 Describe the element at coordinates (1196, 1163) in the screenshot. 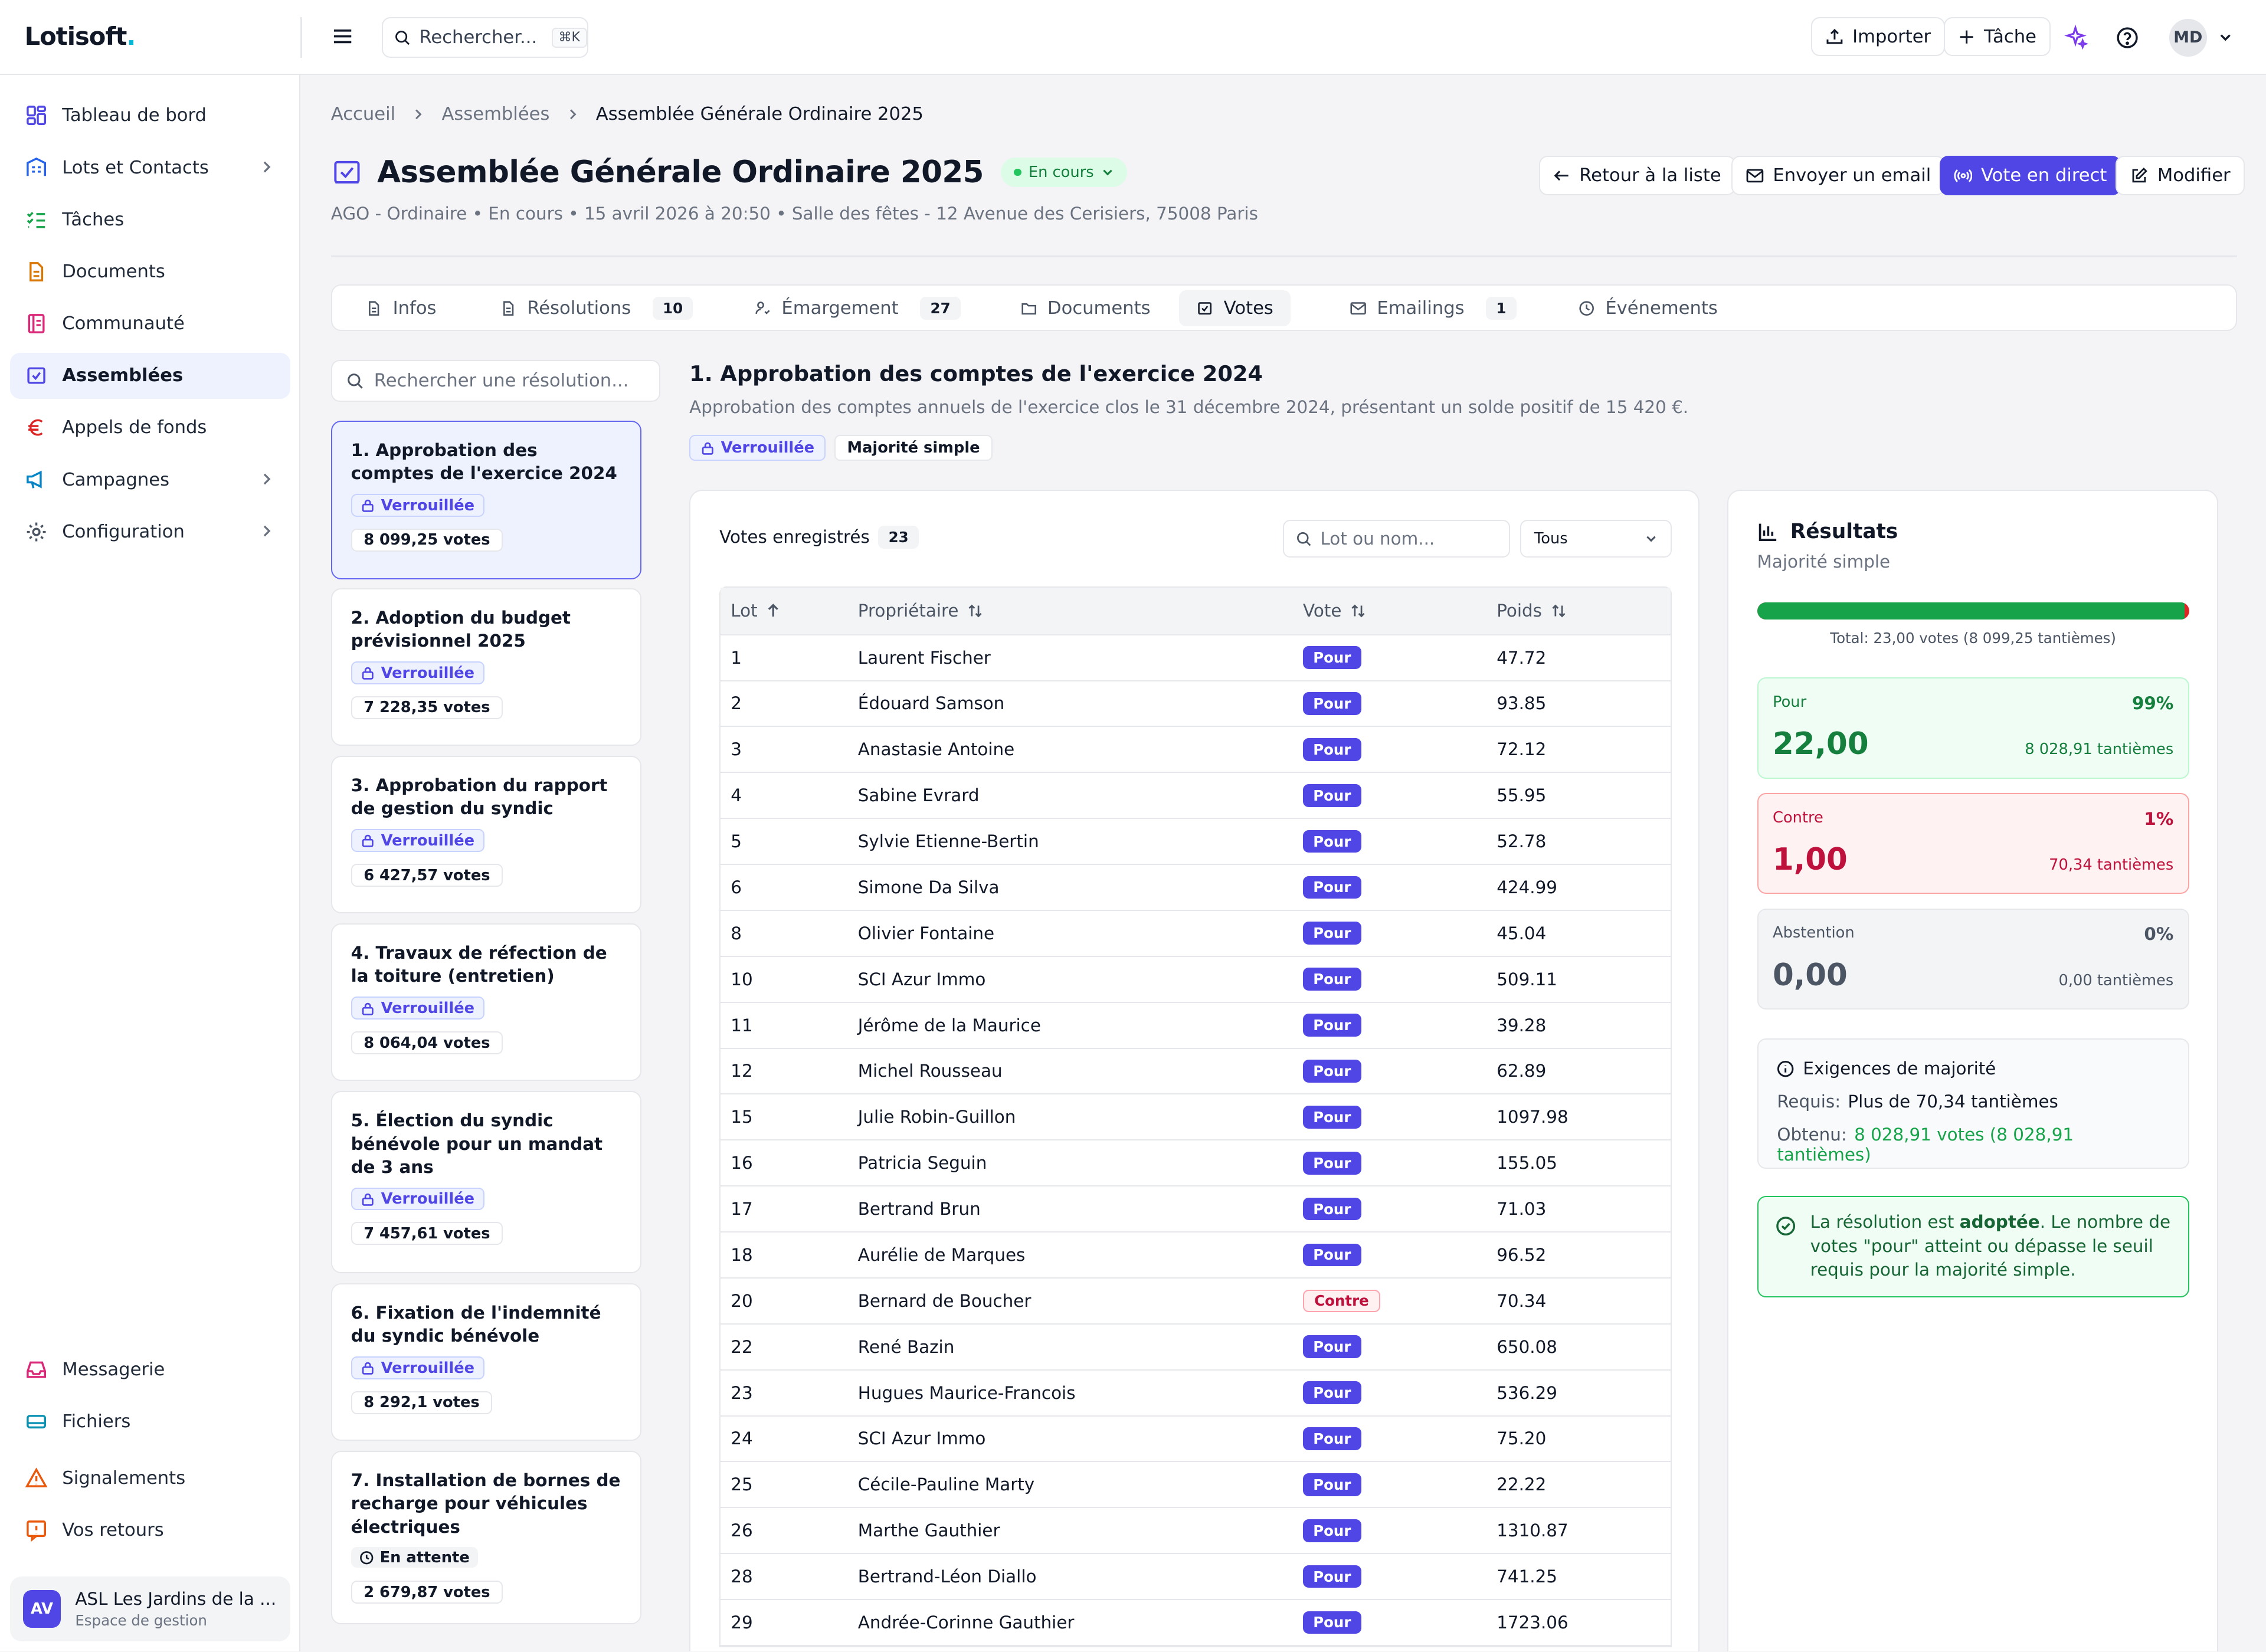

I see `table-row: 16 Patricia Seguin Pour 155.05` at that location.